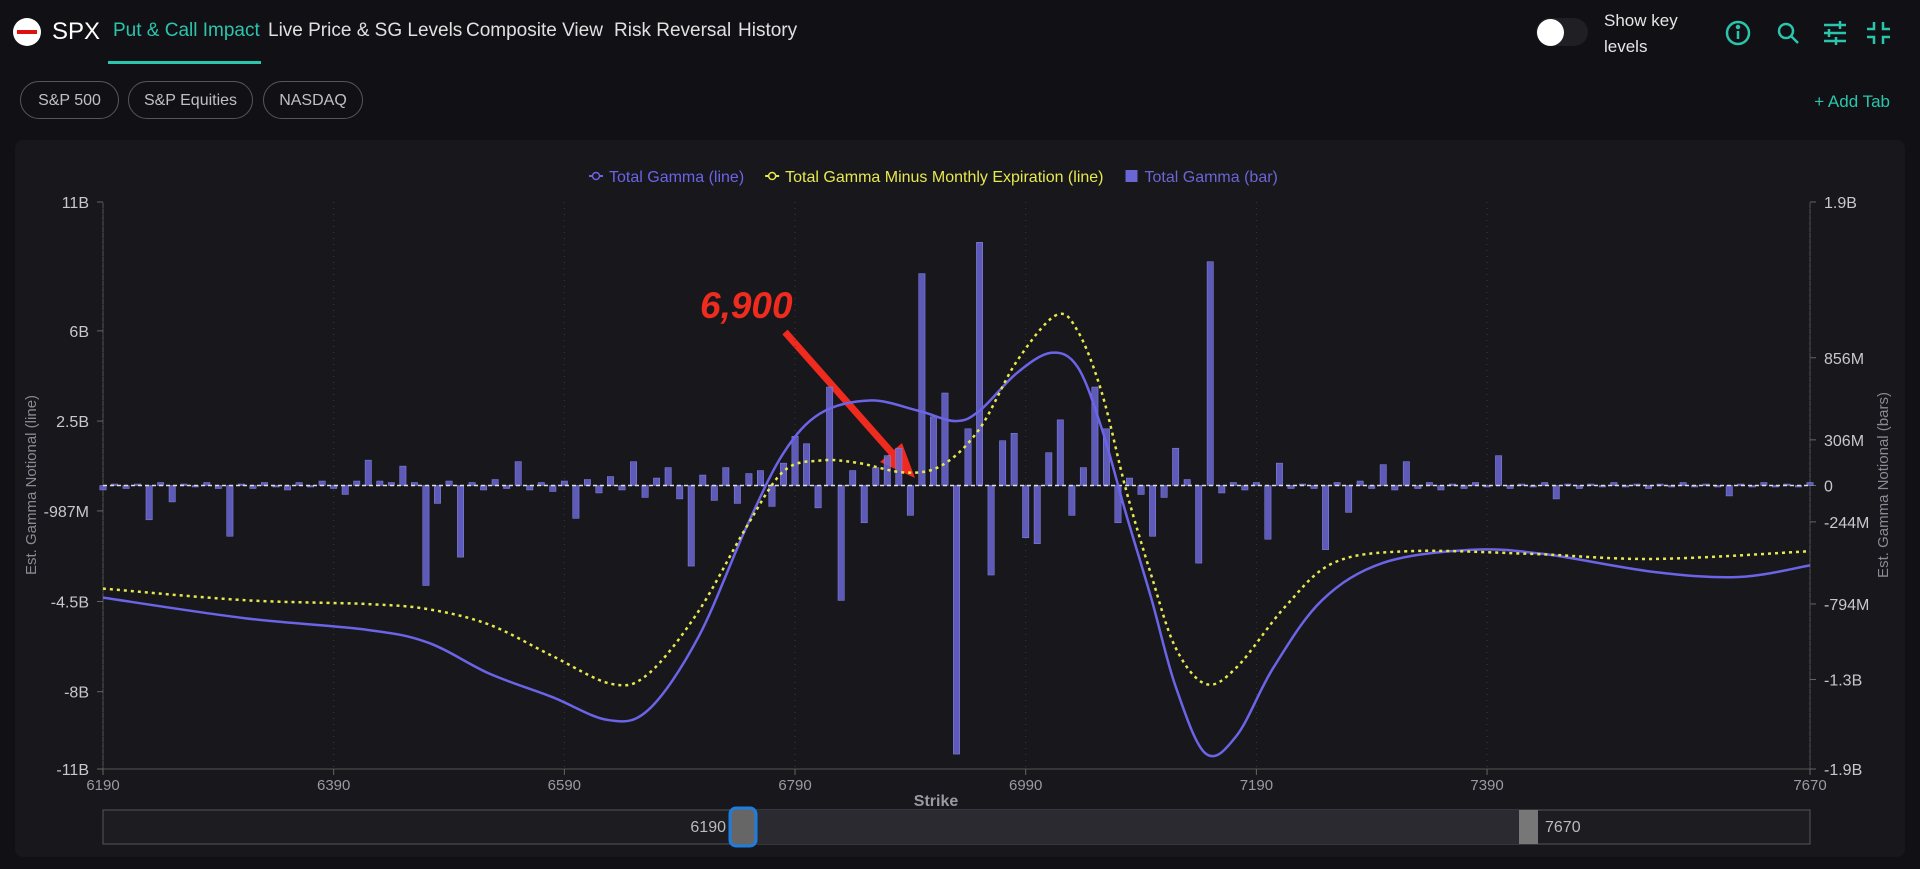 Image resolution: width=1920 pixels, height=869 pixels. What do you see at coordinates (333, 785) in the screenshot?
I see `x-tick-label: 6390` at bounding box center [333, 785].